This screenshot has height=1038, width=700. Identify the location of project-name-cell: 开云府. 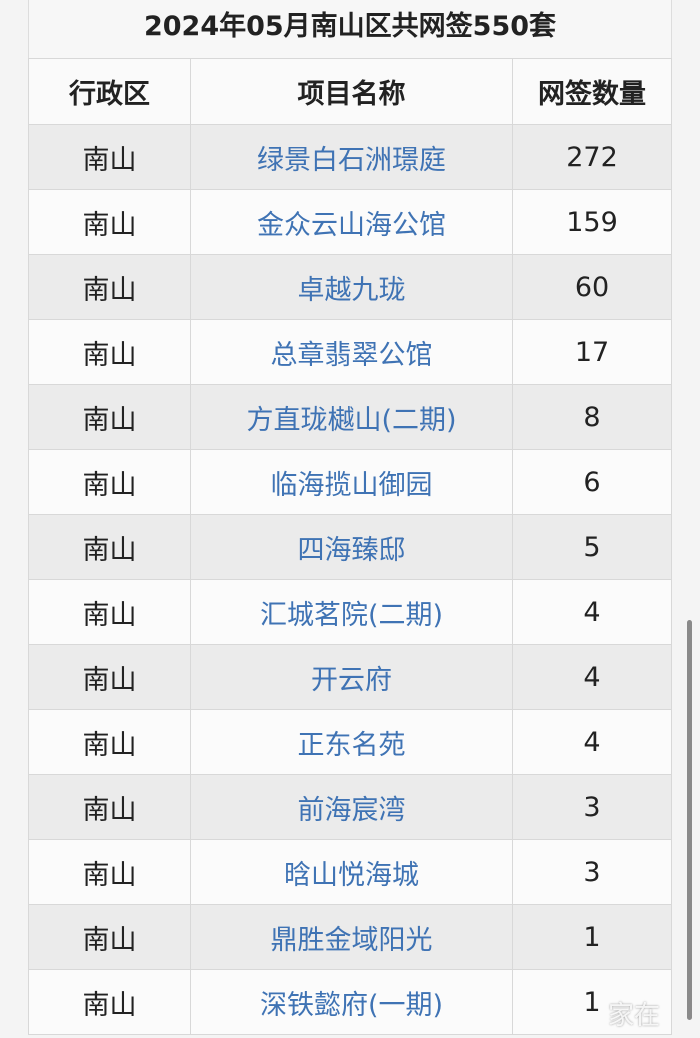
(351, 677).